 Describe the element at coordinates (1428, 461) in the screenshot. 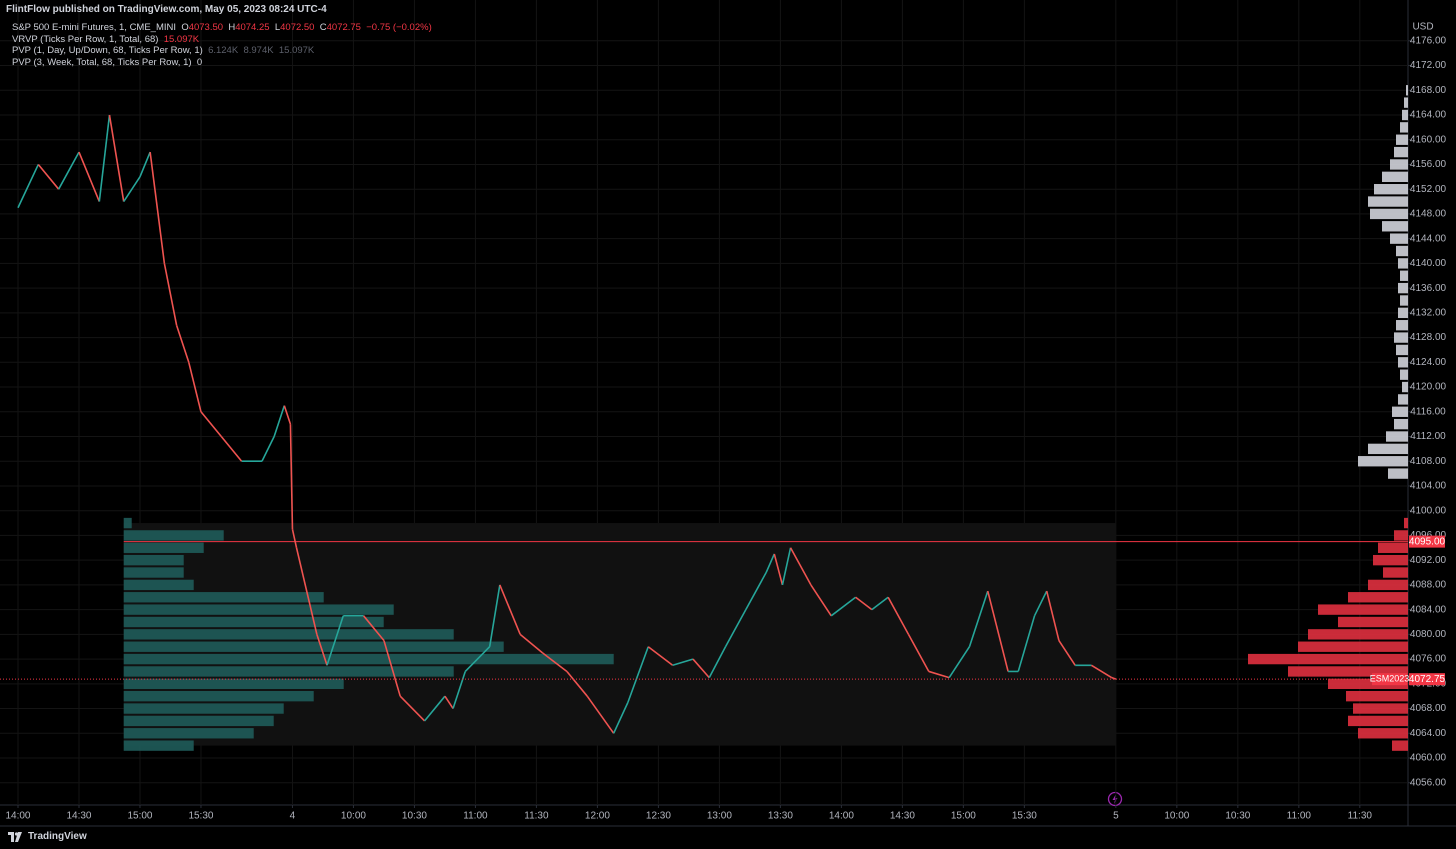

I see `y-tick-label: 4108.00` at that location.